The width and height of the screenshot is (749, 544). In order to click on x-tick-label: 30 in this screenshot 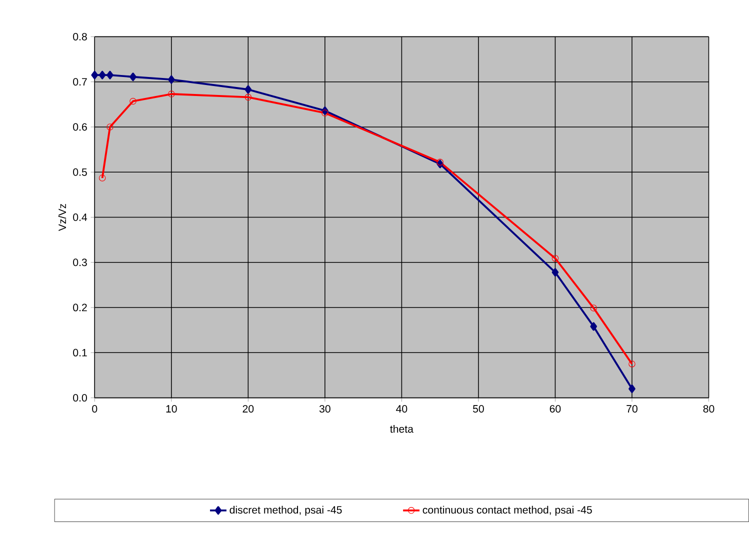, I will do `click(324, 409)`.